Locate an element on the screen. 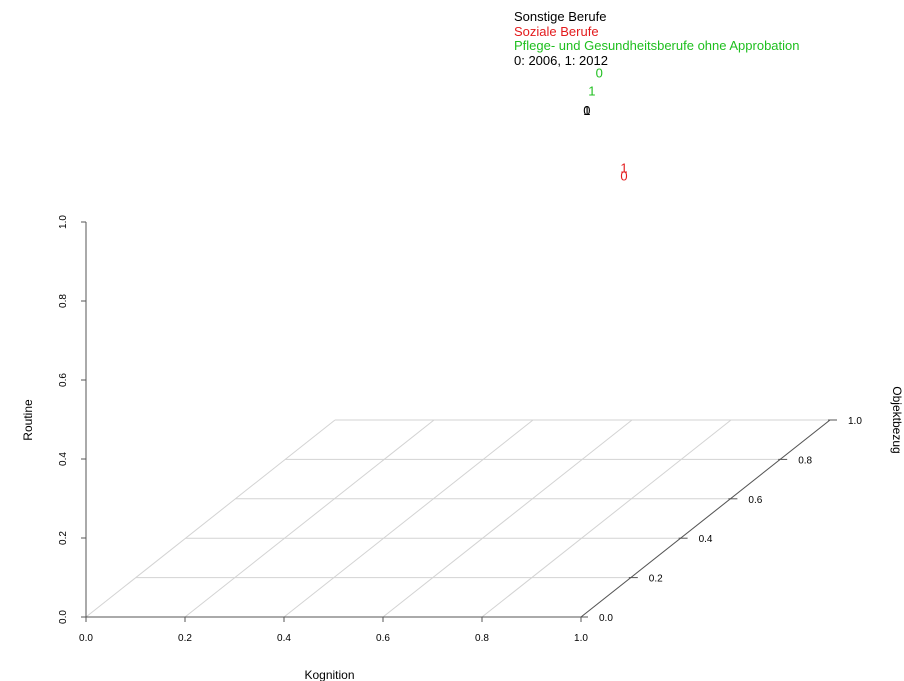  y-tick-label: 0.0 is located at coordinates (606, 618).